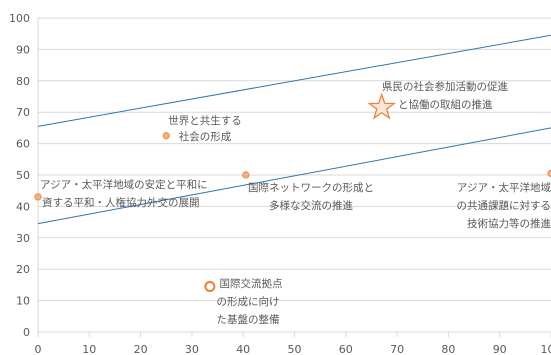 This screenshot has width=551, height=355. Describe the element at coordinates (500, 349) in the screenshot. I see `x-tick-label: 90` at that location.